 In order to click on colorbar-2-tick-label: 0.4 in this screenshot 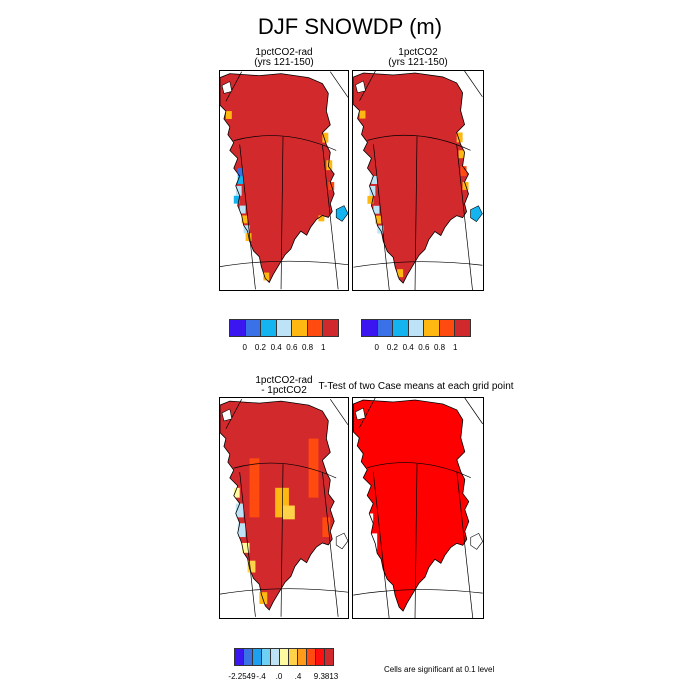, I will do `click(408, 347)`.